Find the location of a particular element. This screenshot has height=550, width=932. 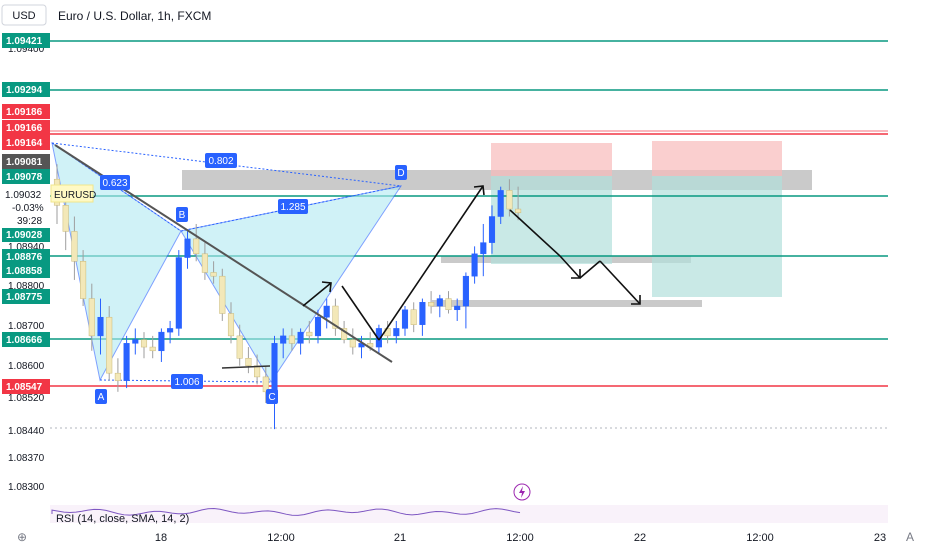

price-label: 1.09186 is located at coordinates (24, 112).